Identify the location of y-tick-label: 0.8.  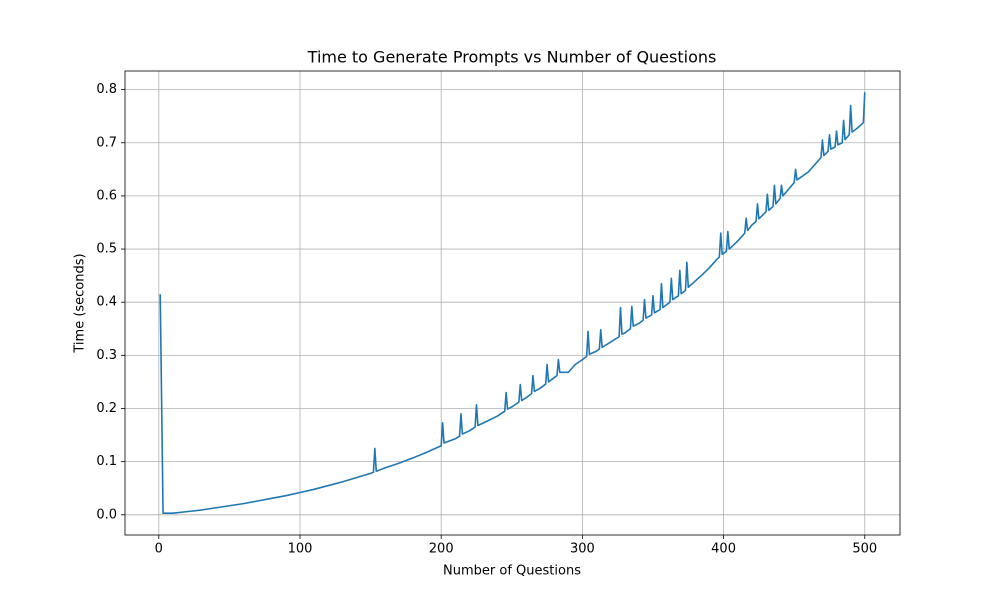
(106, 89).